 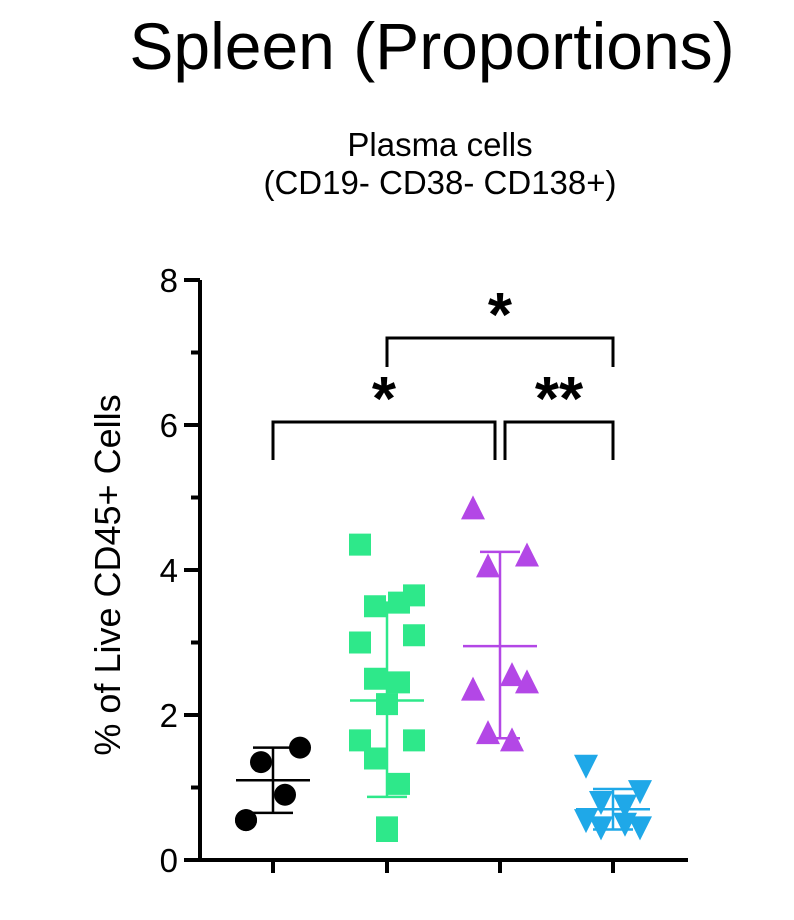 I want to click on chart-title: Spleen (Proportions), so click(x=432, y=46).